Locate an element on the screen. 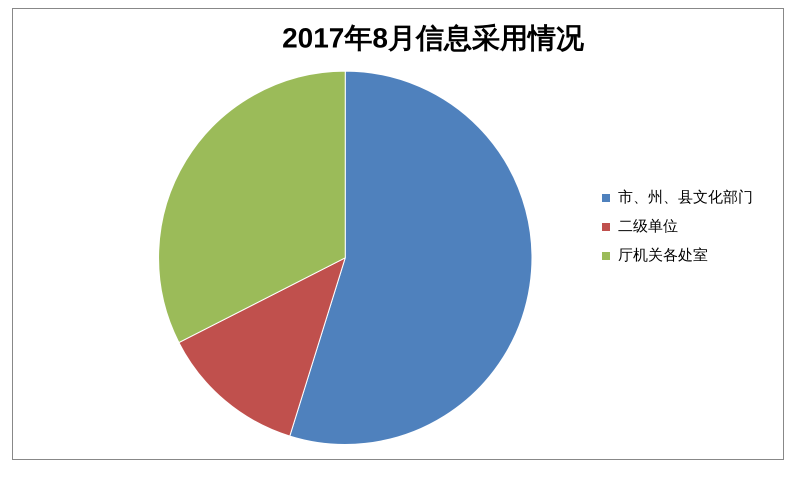 This screenshot has height=478, width=798. legend-label: 厅机关各处室 is located at coordinates (663, 255).